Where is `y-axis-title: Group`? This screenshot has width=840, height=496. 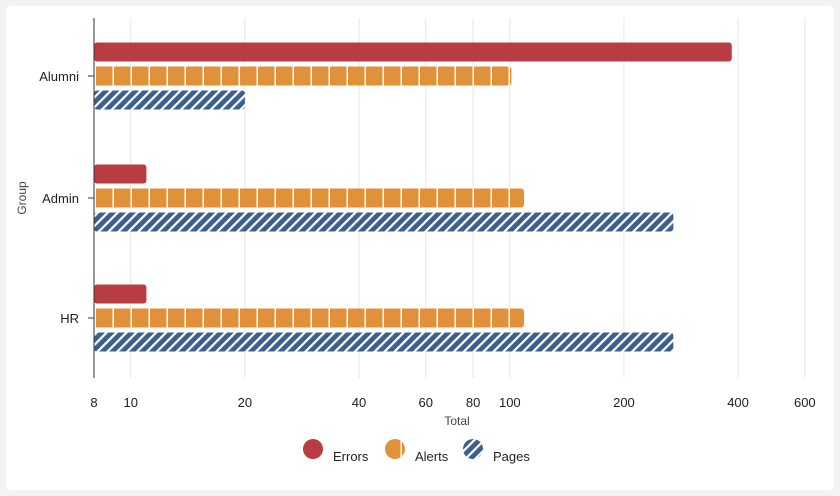
y-axis-title: Group is located at coordinates (22, 198).